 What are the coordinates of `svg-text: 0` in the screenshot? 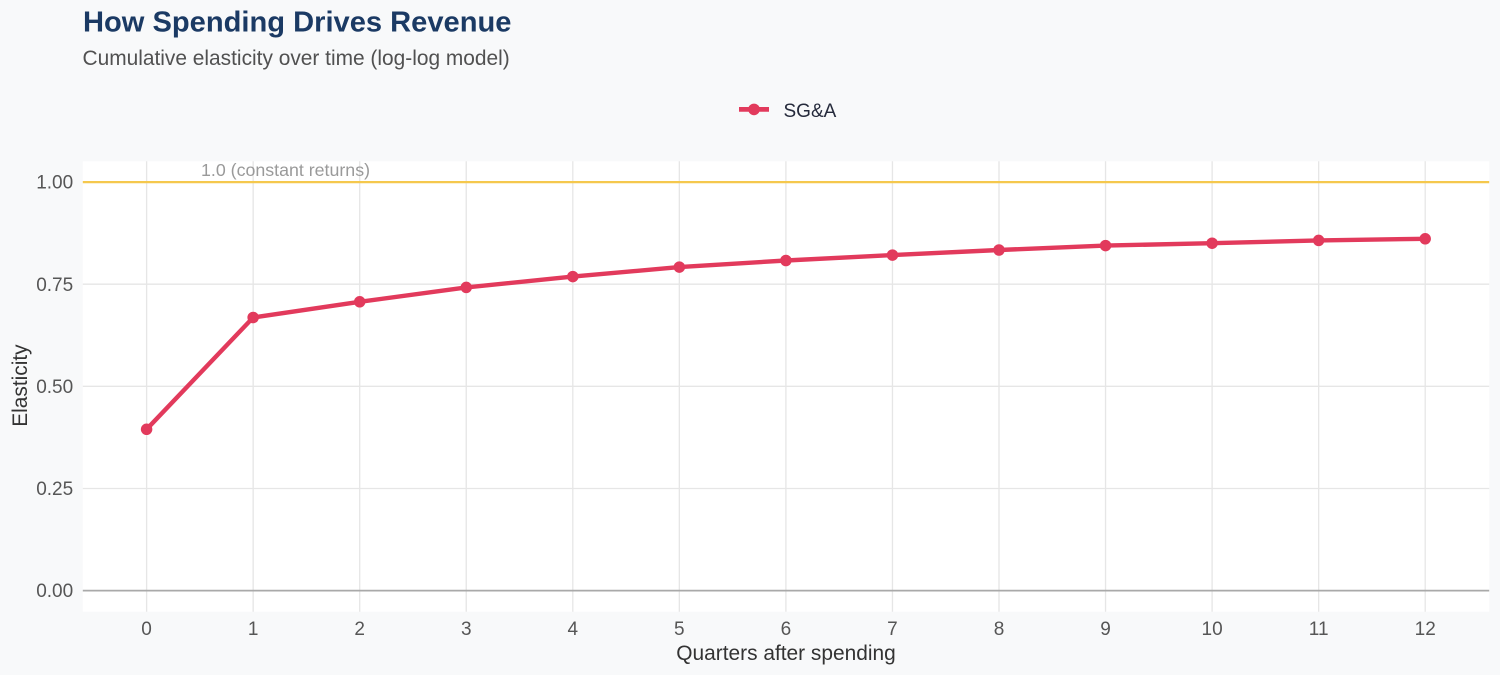 It's located at (146, 629).